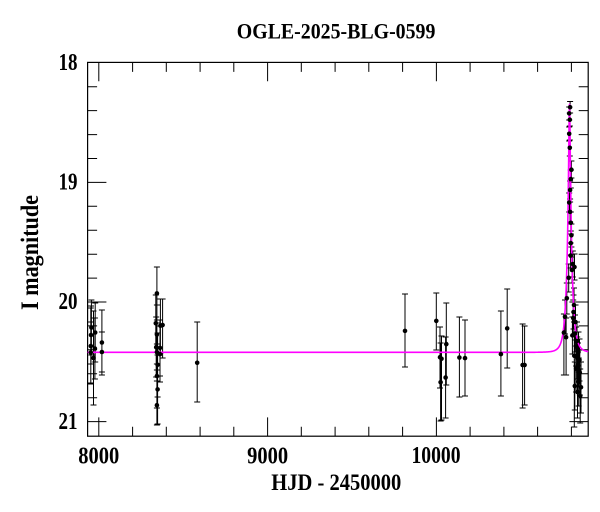 The width and height of the screenshot is (600, 512). Describe the element at coordinates (68, 183) in the screenshot. I see `svg-text: 19` at that location.